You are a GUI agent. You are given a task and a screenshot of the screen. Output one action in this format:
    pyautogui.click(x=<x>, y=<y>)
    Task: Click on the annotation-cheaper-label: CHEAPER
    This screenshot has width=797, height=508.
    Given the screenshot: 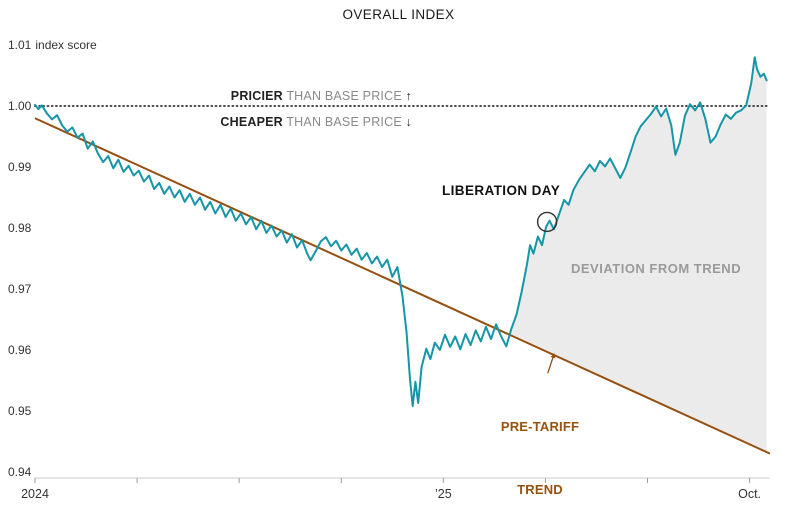 What is the action you would take?
    pyautogui.click(x=251, y=122)
    